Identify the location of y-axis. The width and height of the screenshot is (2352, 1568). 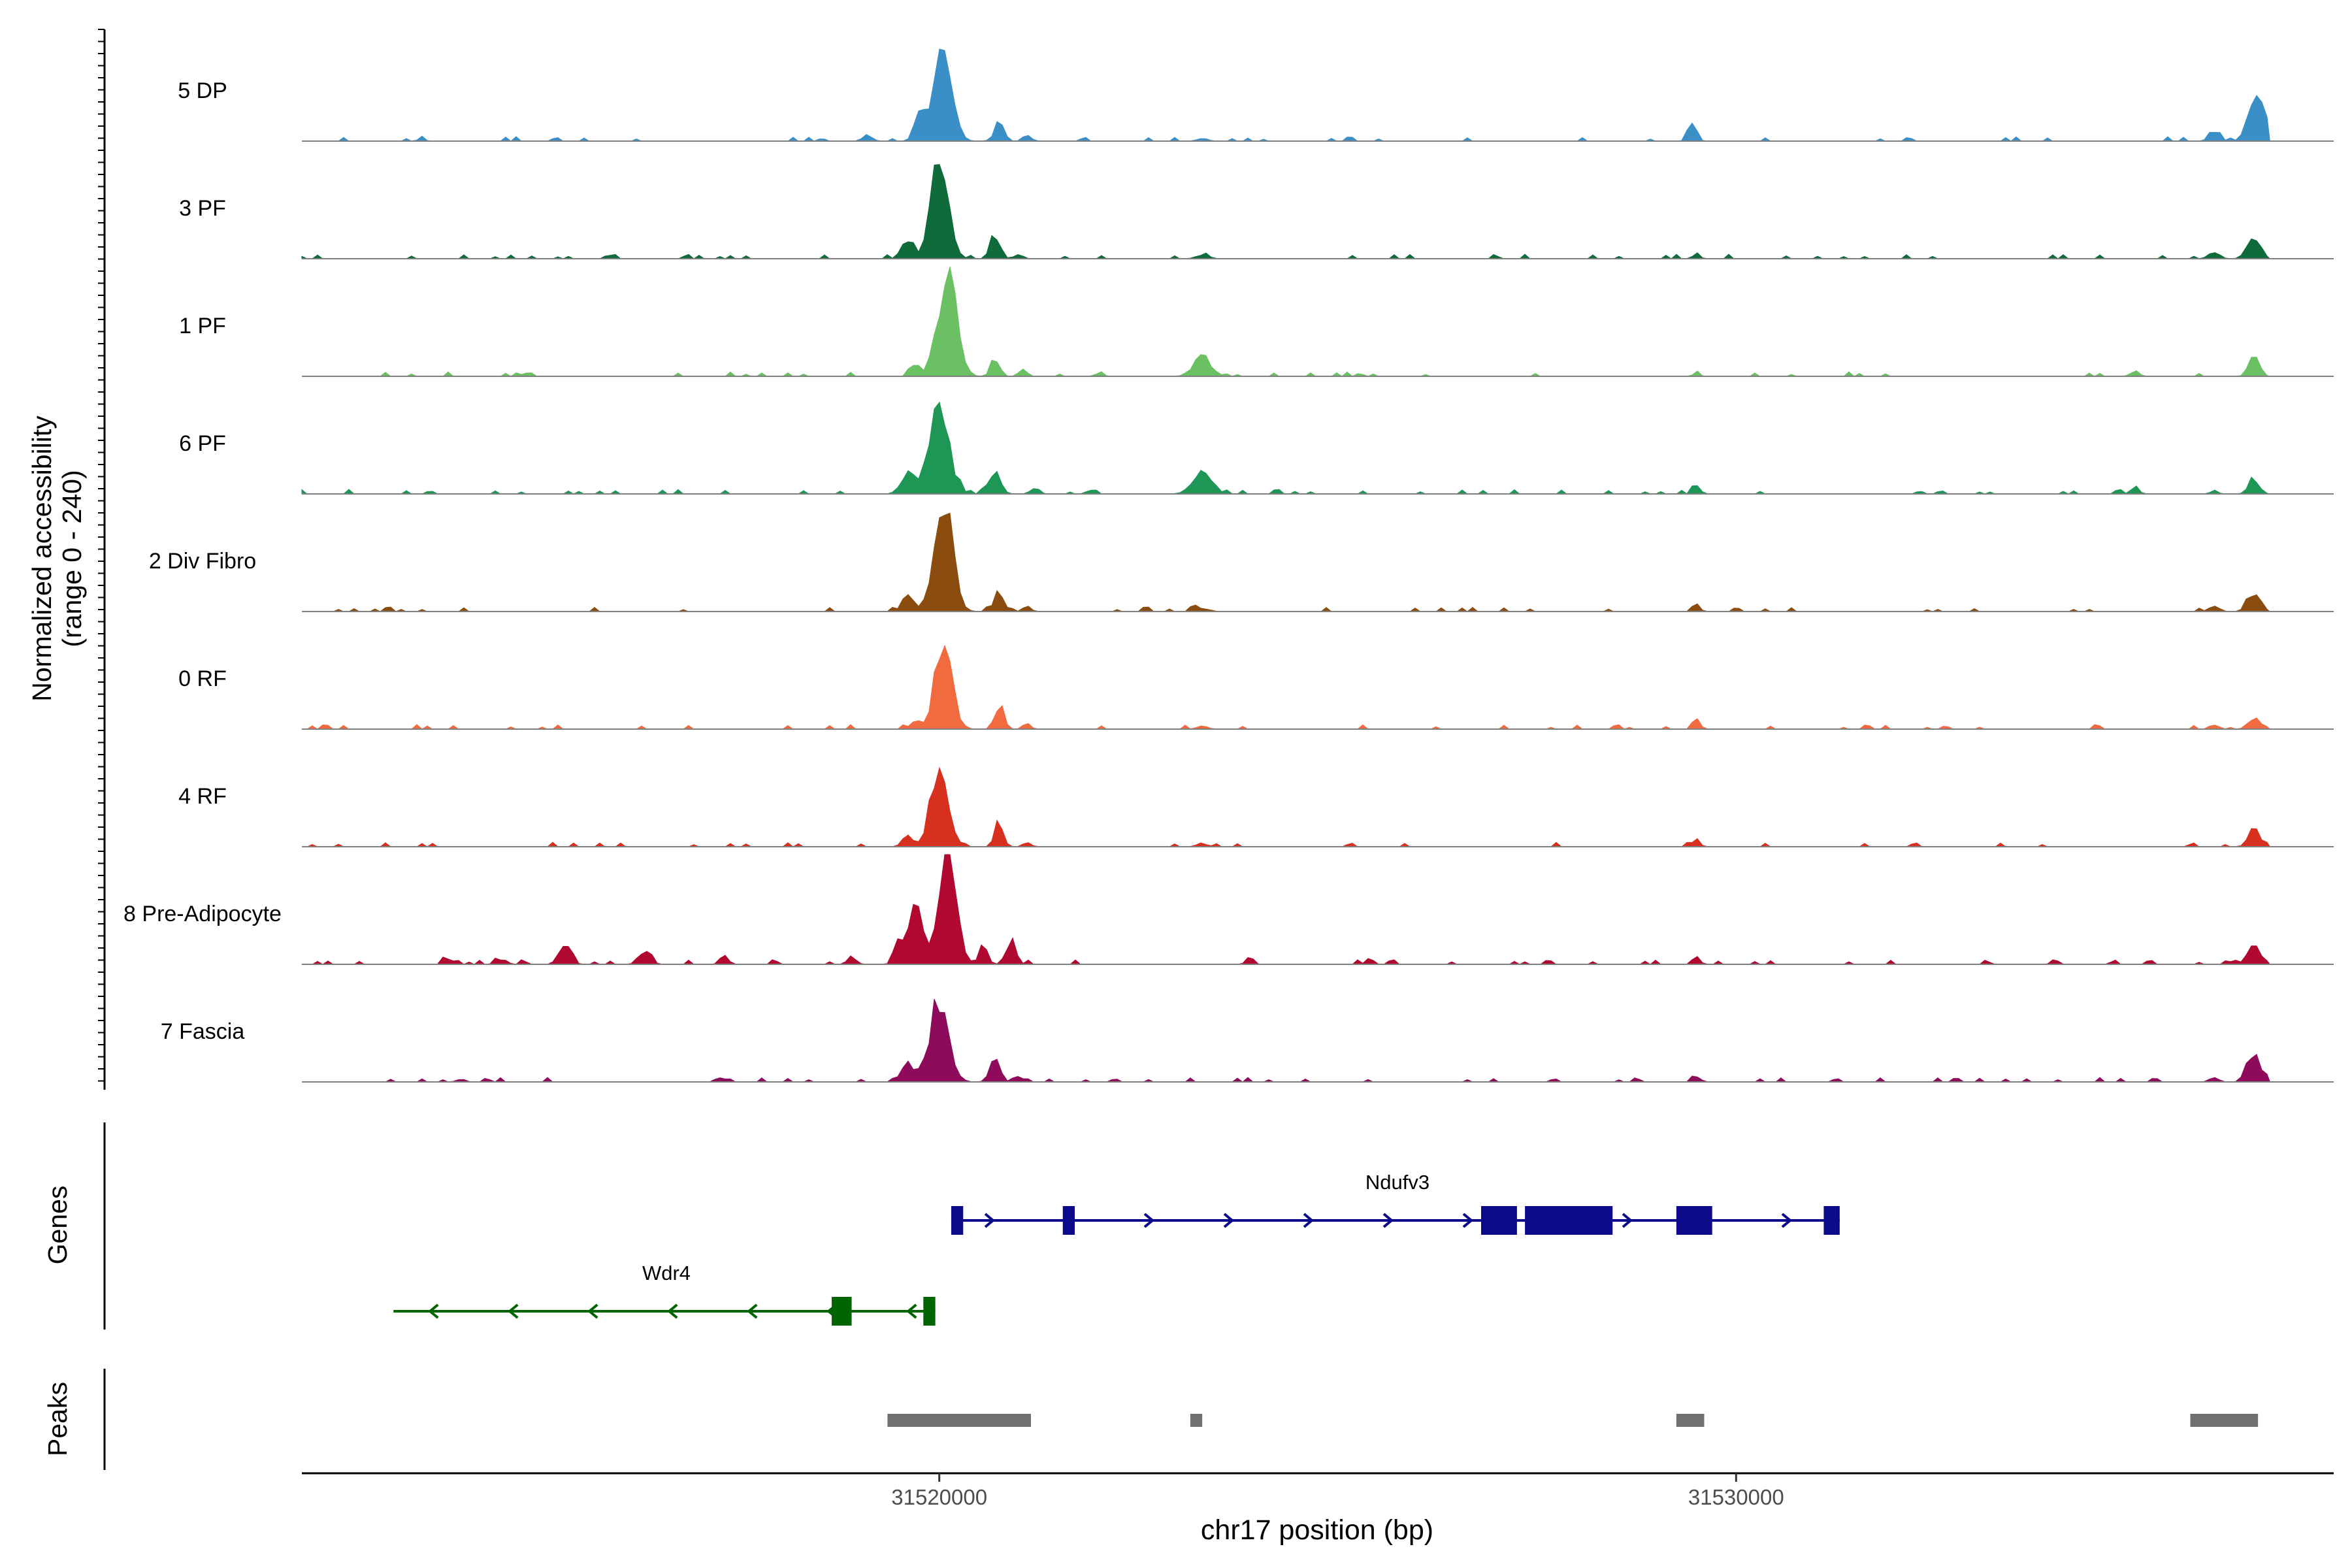
(102, 559).